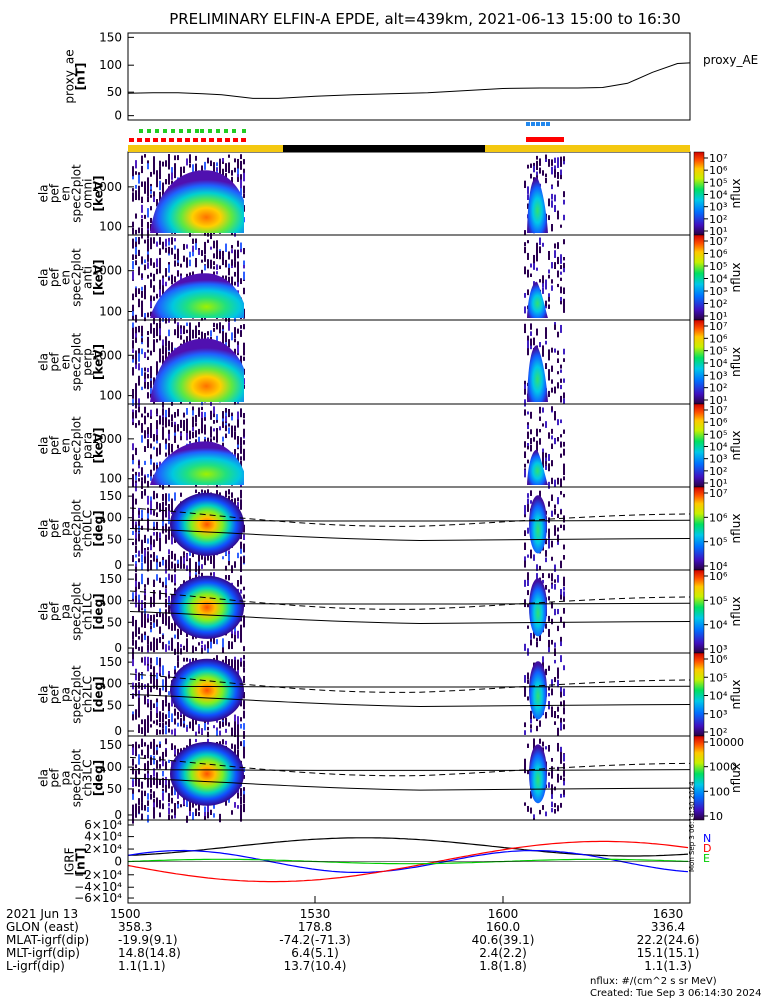 The image size is (775, 1000). Describe the element at coordinates (730, 60) in the screenshot. I see `series-legend: proxy_AE` at that location.